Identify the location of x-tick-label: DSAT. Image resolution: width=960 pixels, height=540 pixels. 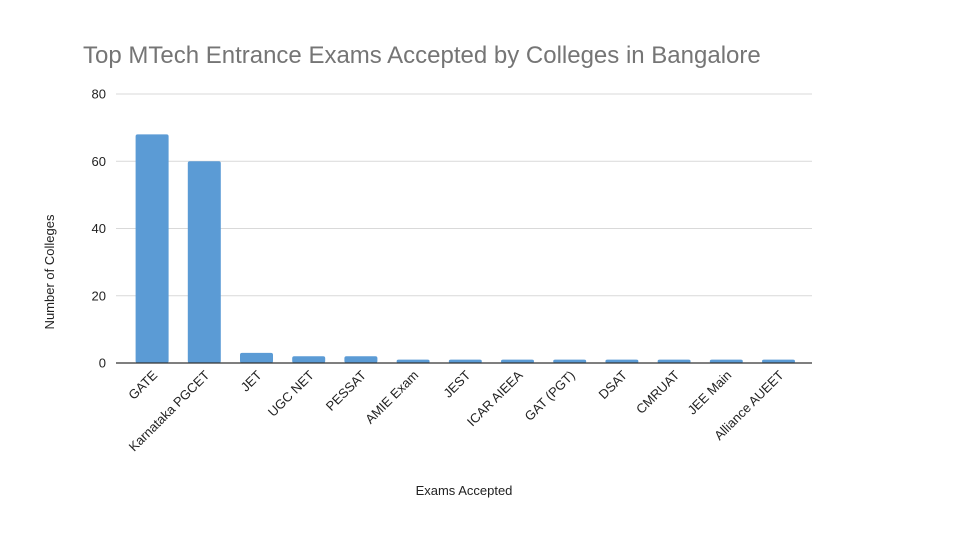
(613, 384).